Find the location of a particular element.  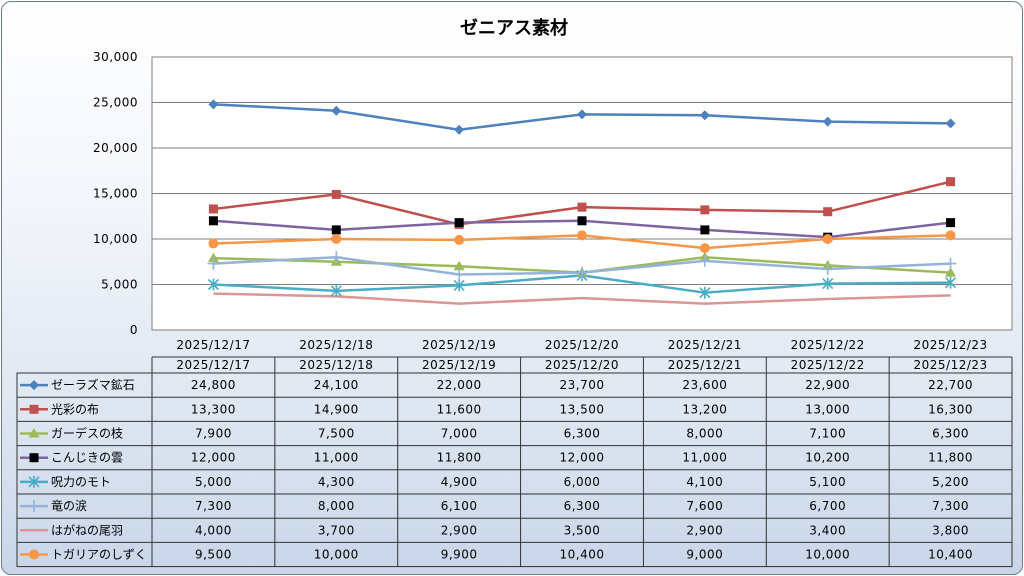

x-tick-label: 2025/12/22 is located at coordinates (828, 345).